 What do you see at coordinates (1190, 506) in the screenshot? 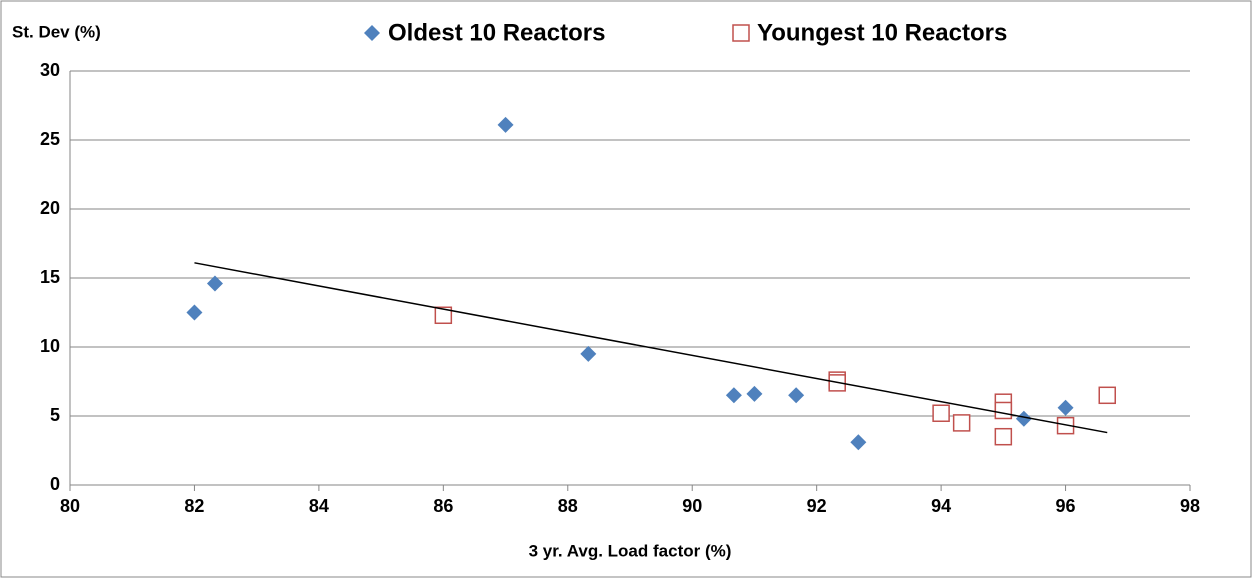
I see `x-tick-label: 98` at bounding box center [1190, 506].